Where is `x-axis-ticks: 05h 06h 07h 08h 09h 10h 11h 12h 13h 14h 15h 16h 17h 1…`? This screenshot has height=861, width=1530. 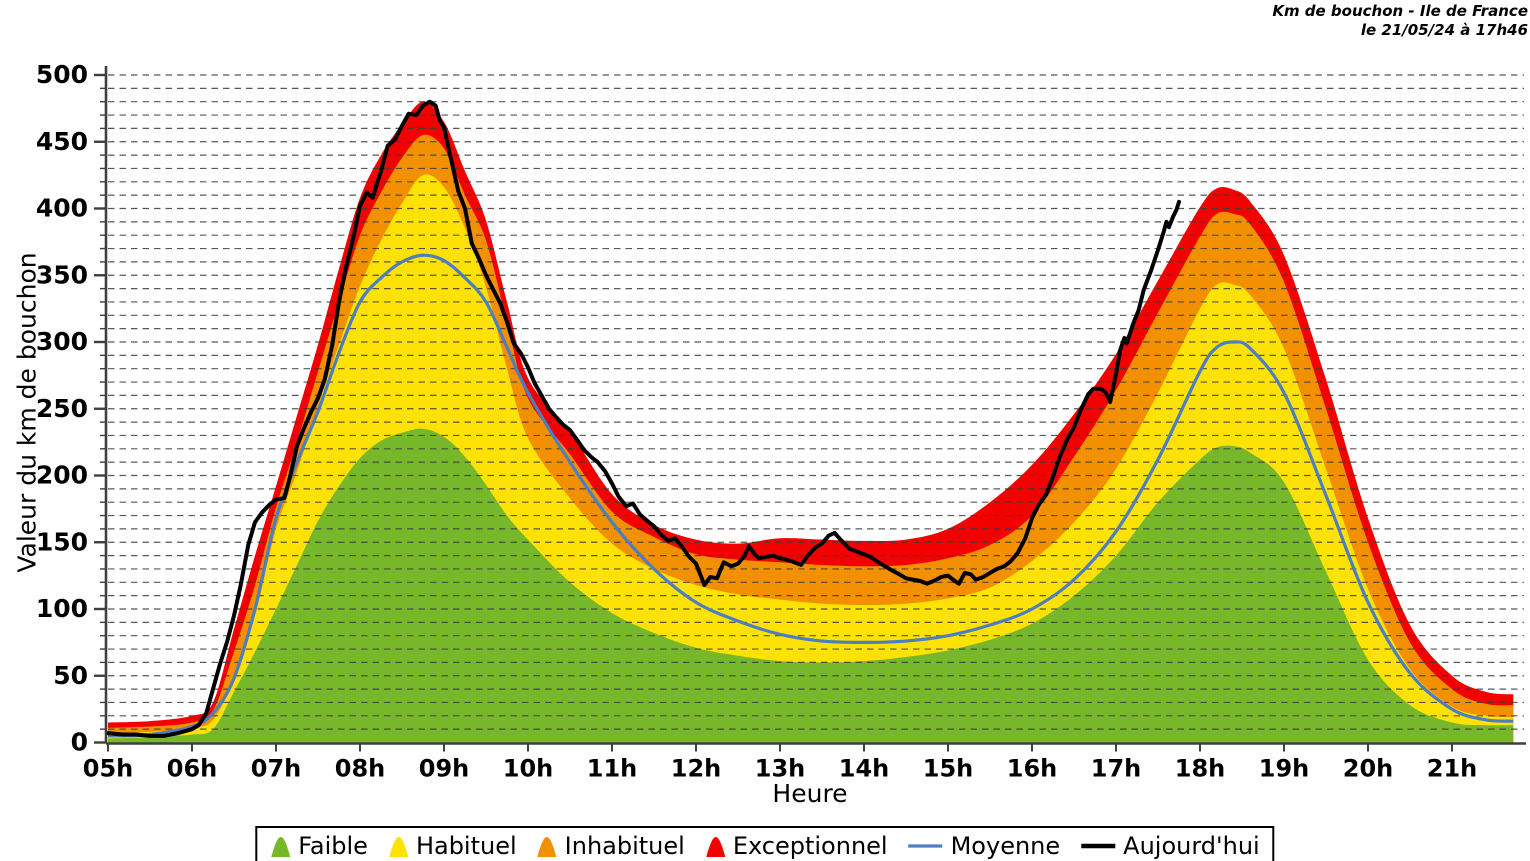
x-axis-ticks: 05h 06h 07h 08h 09h 10h 11h 12h 13h 14h 15h 16h 17h 1… is located at coordinates (780, 763).